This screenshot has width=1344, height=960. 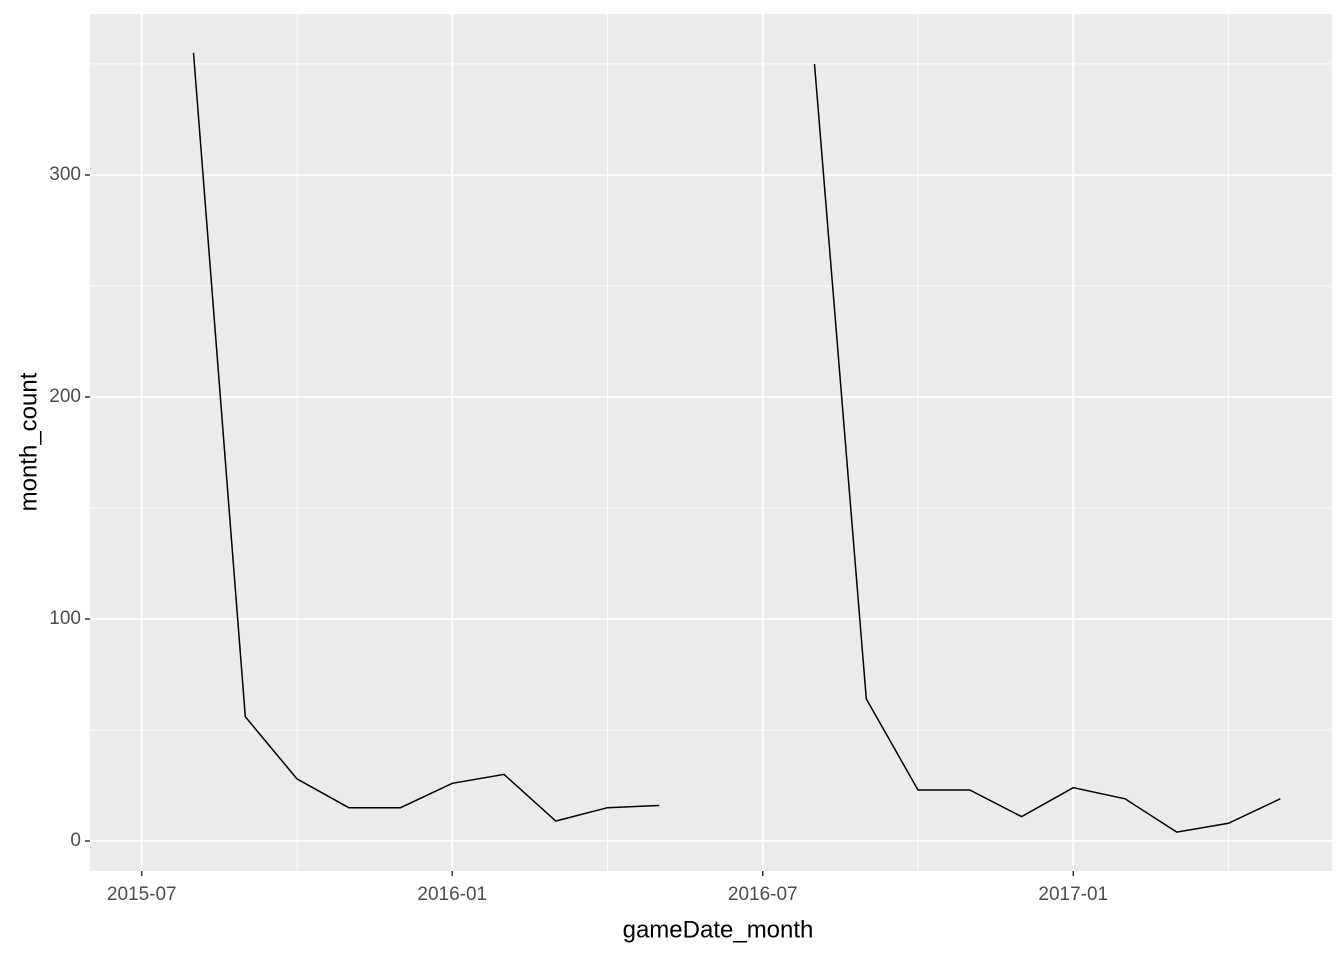 I want to click on y-tick-label: 300, so click(x=65, y=174).